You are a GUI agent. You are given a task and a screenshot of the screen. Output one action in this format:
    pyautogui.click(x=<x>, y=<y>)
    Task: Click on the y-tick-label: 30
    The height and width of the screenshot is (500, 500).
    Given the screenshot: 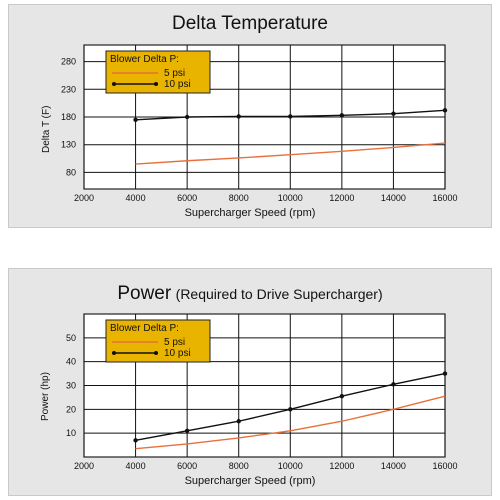 What is the action you would take?
    pyautogui.click(x=71, y=386)
    